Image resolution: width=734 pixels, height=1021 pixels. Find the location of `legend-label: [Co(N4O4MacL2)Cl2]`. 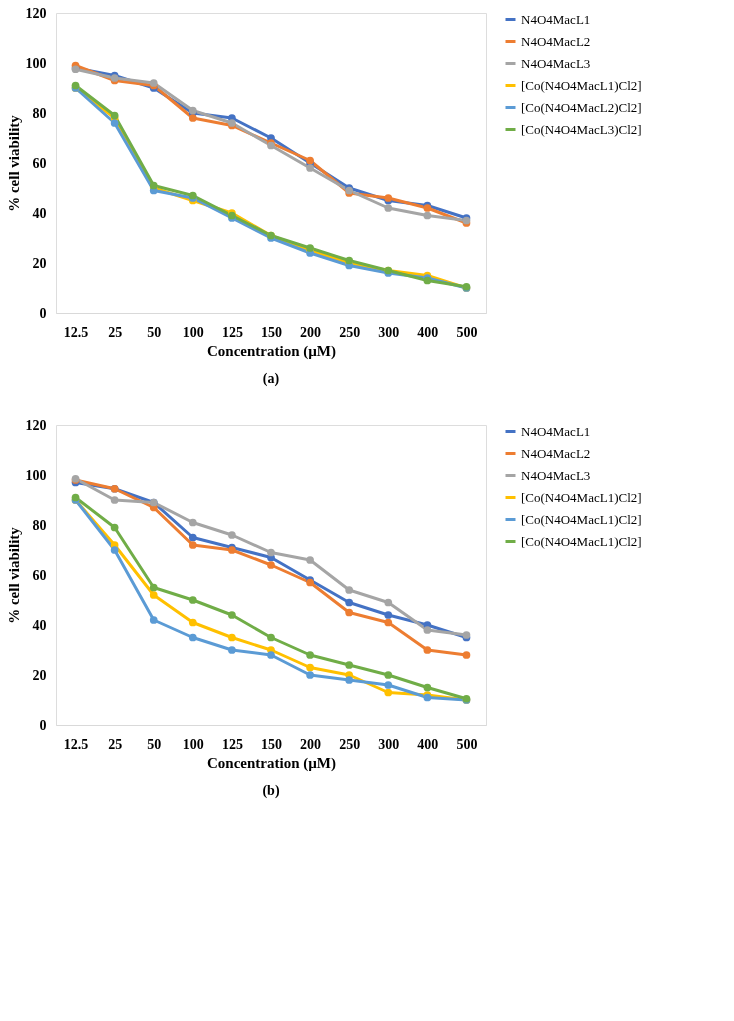

legend-label: [Co(N4O4MacL2)Cl2] is located at coordinates (581, 107).